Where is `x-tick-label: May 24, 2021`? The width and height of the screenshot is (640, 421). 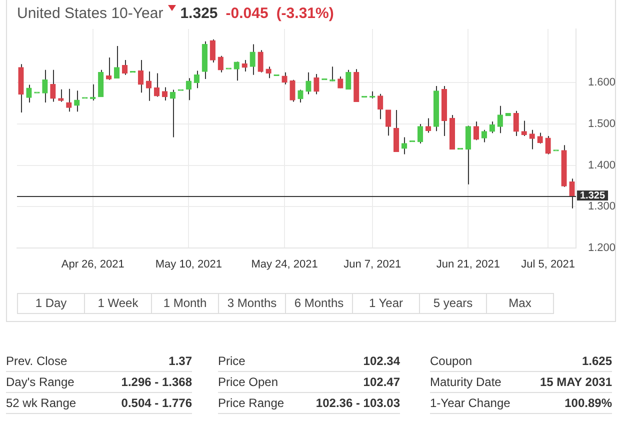
x-tick-label: May 24, 2021 is located at coordinates (284, 264).